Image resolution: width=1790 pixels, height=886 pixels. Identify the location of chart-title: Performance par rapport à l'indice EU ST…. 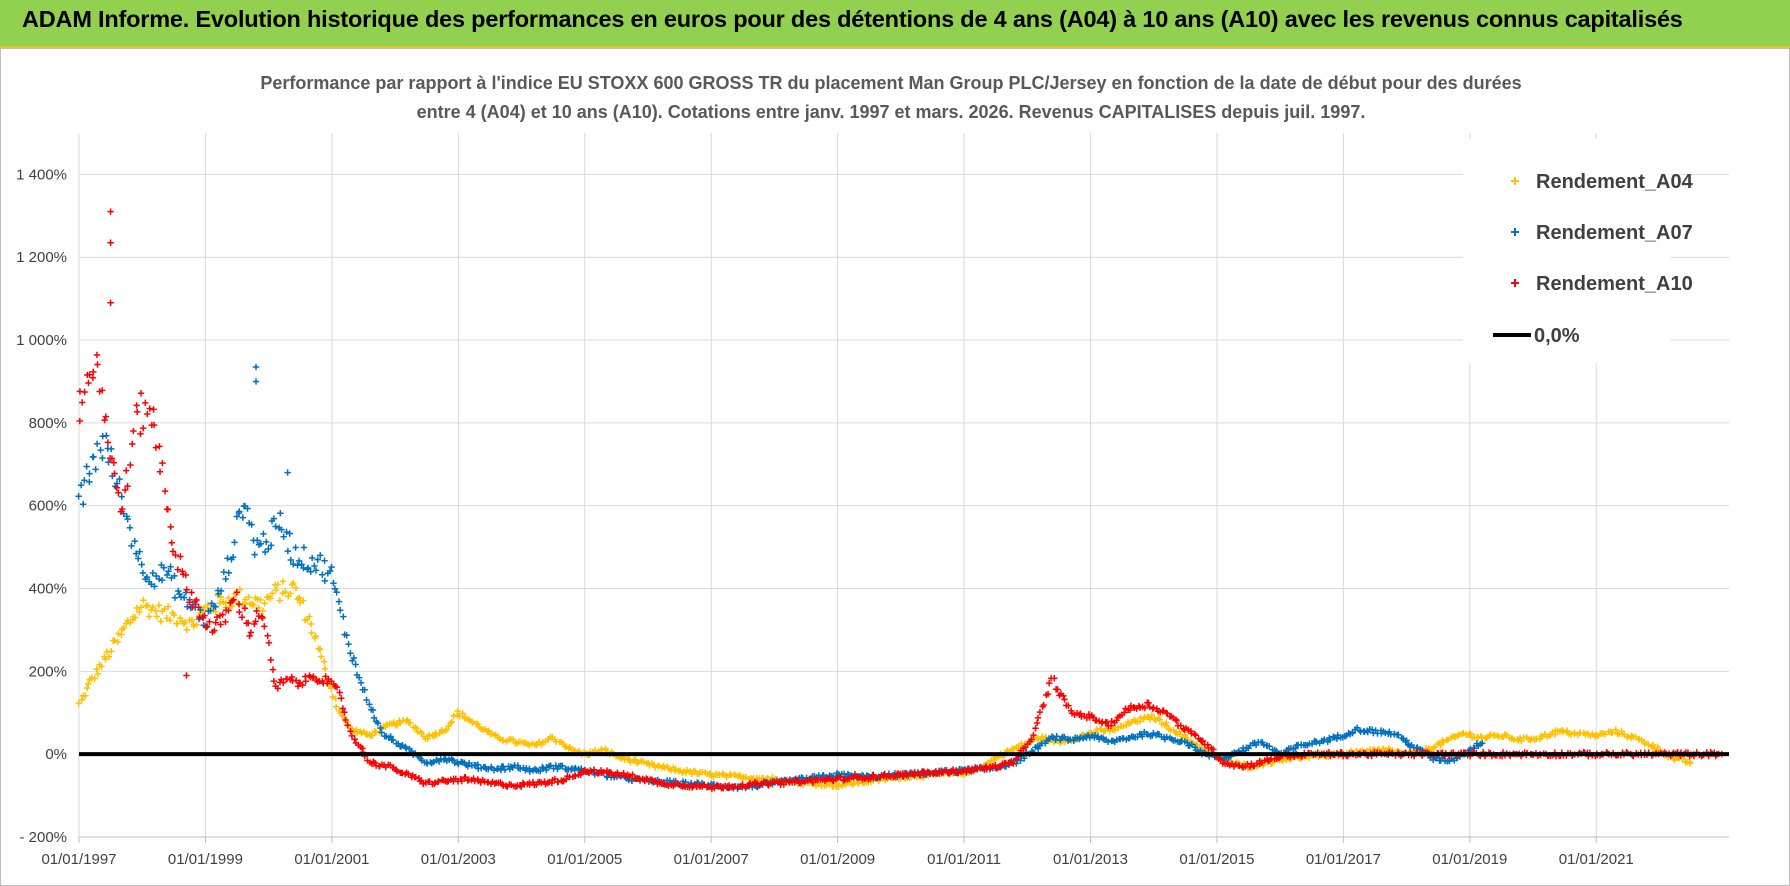
(891, 95).